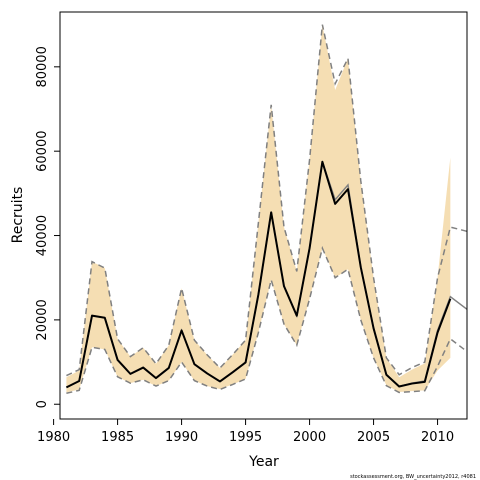  I want to click on y-axis: 0 20000 40000 60000 80000, so click(47, 227).